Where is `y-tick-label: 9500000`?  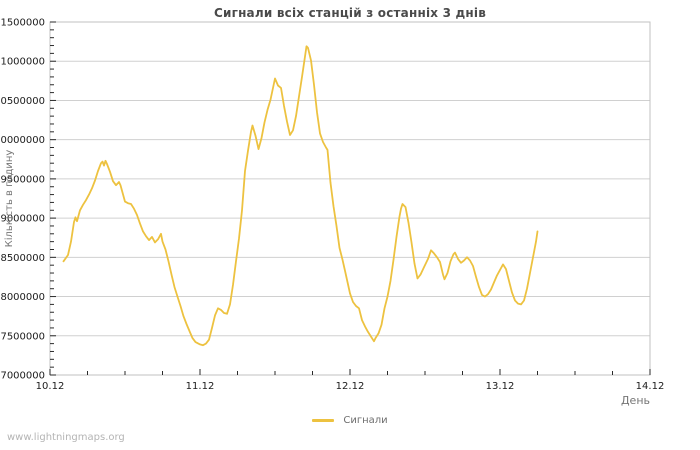 y-tick-label: 9500000 is located at coordinates (22, 179).